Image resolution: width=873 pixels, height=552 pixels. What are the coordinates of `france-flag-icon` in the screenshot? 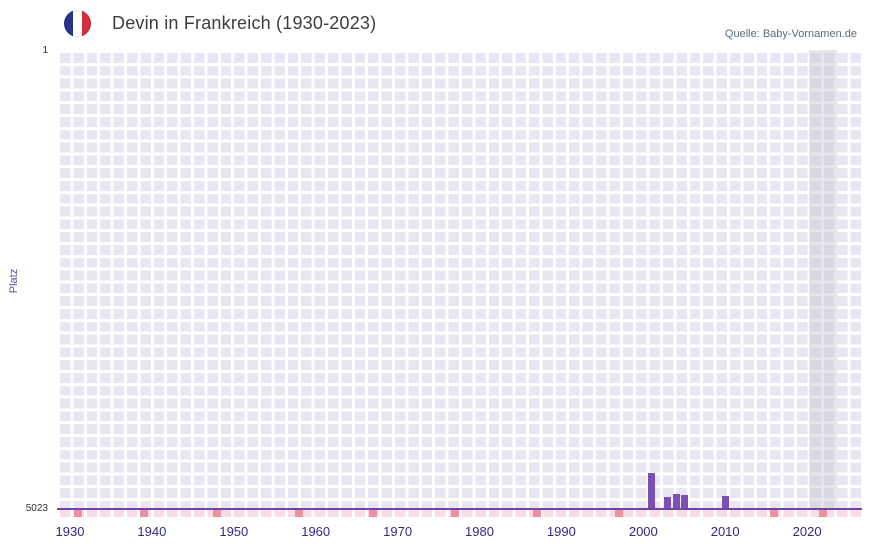 It's located at (77, 23).